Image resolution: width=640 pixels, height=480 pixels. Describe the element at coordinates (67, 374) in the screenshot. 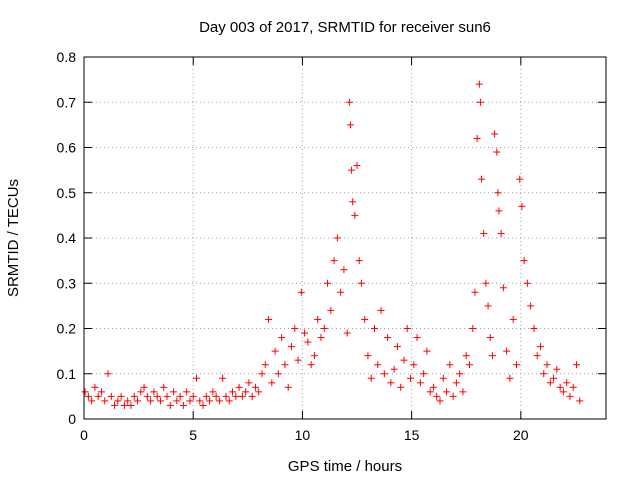

I see `y-tick-label: 0.1` at that location.